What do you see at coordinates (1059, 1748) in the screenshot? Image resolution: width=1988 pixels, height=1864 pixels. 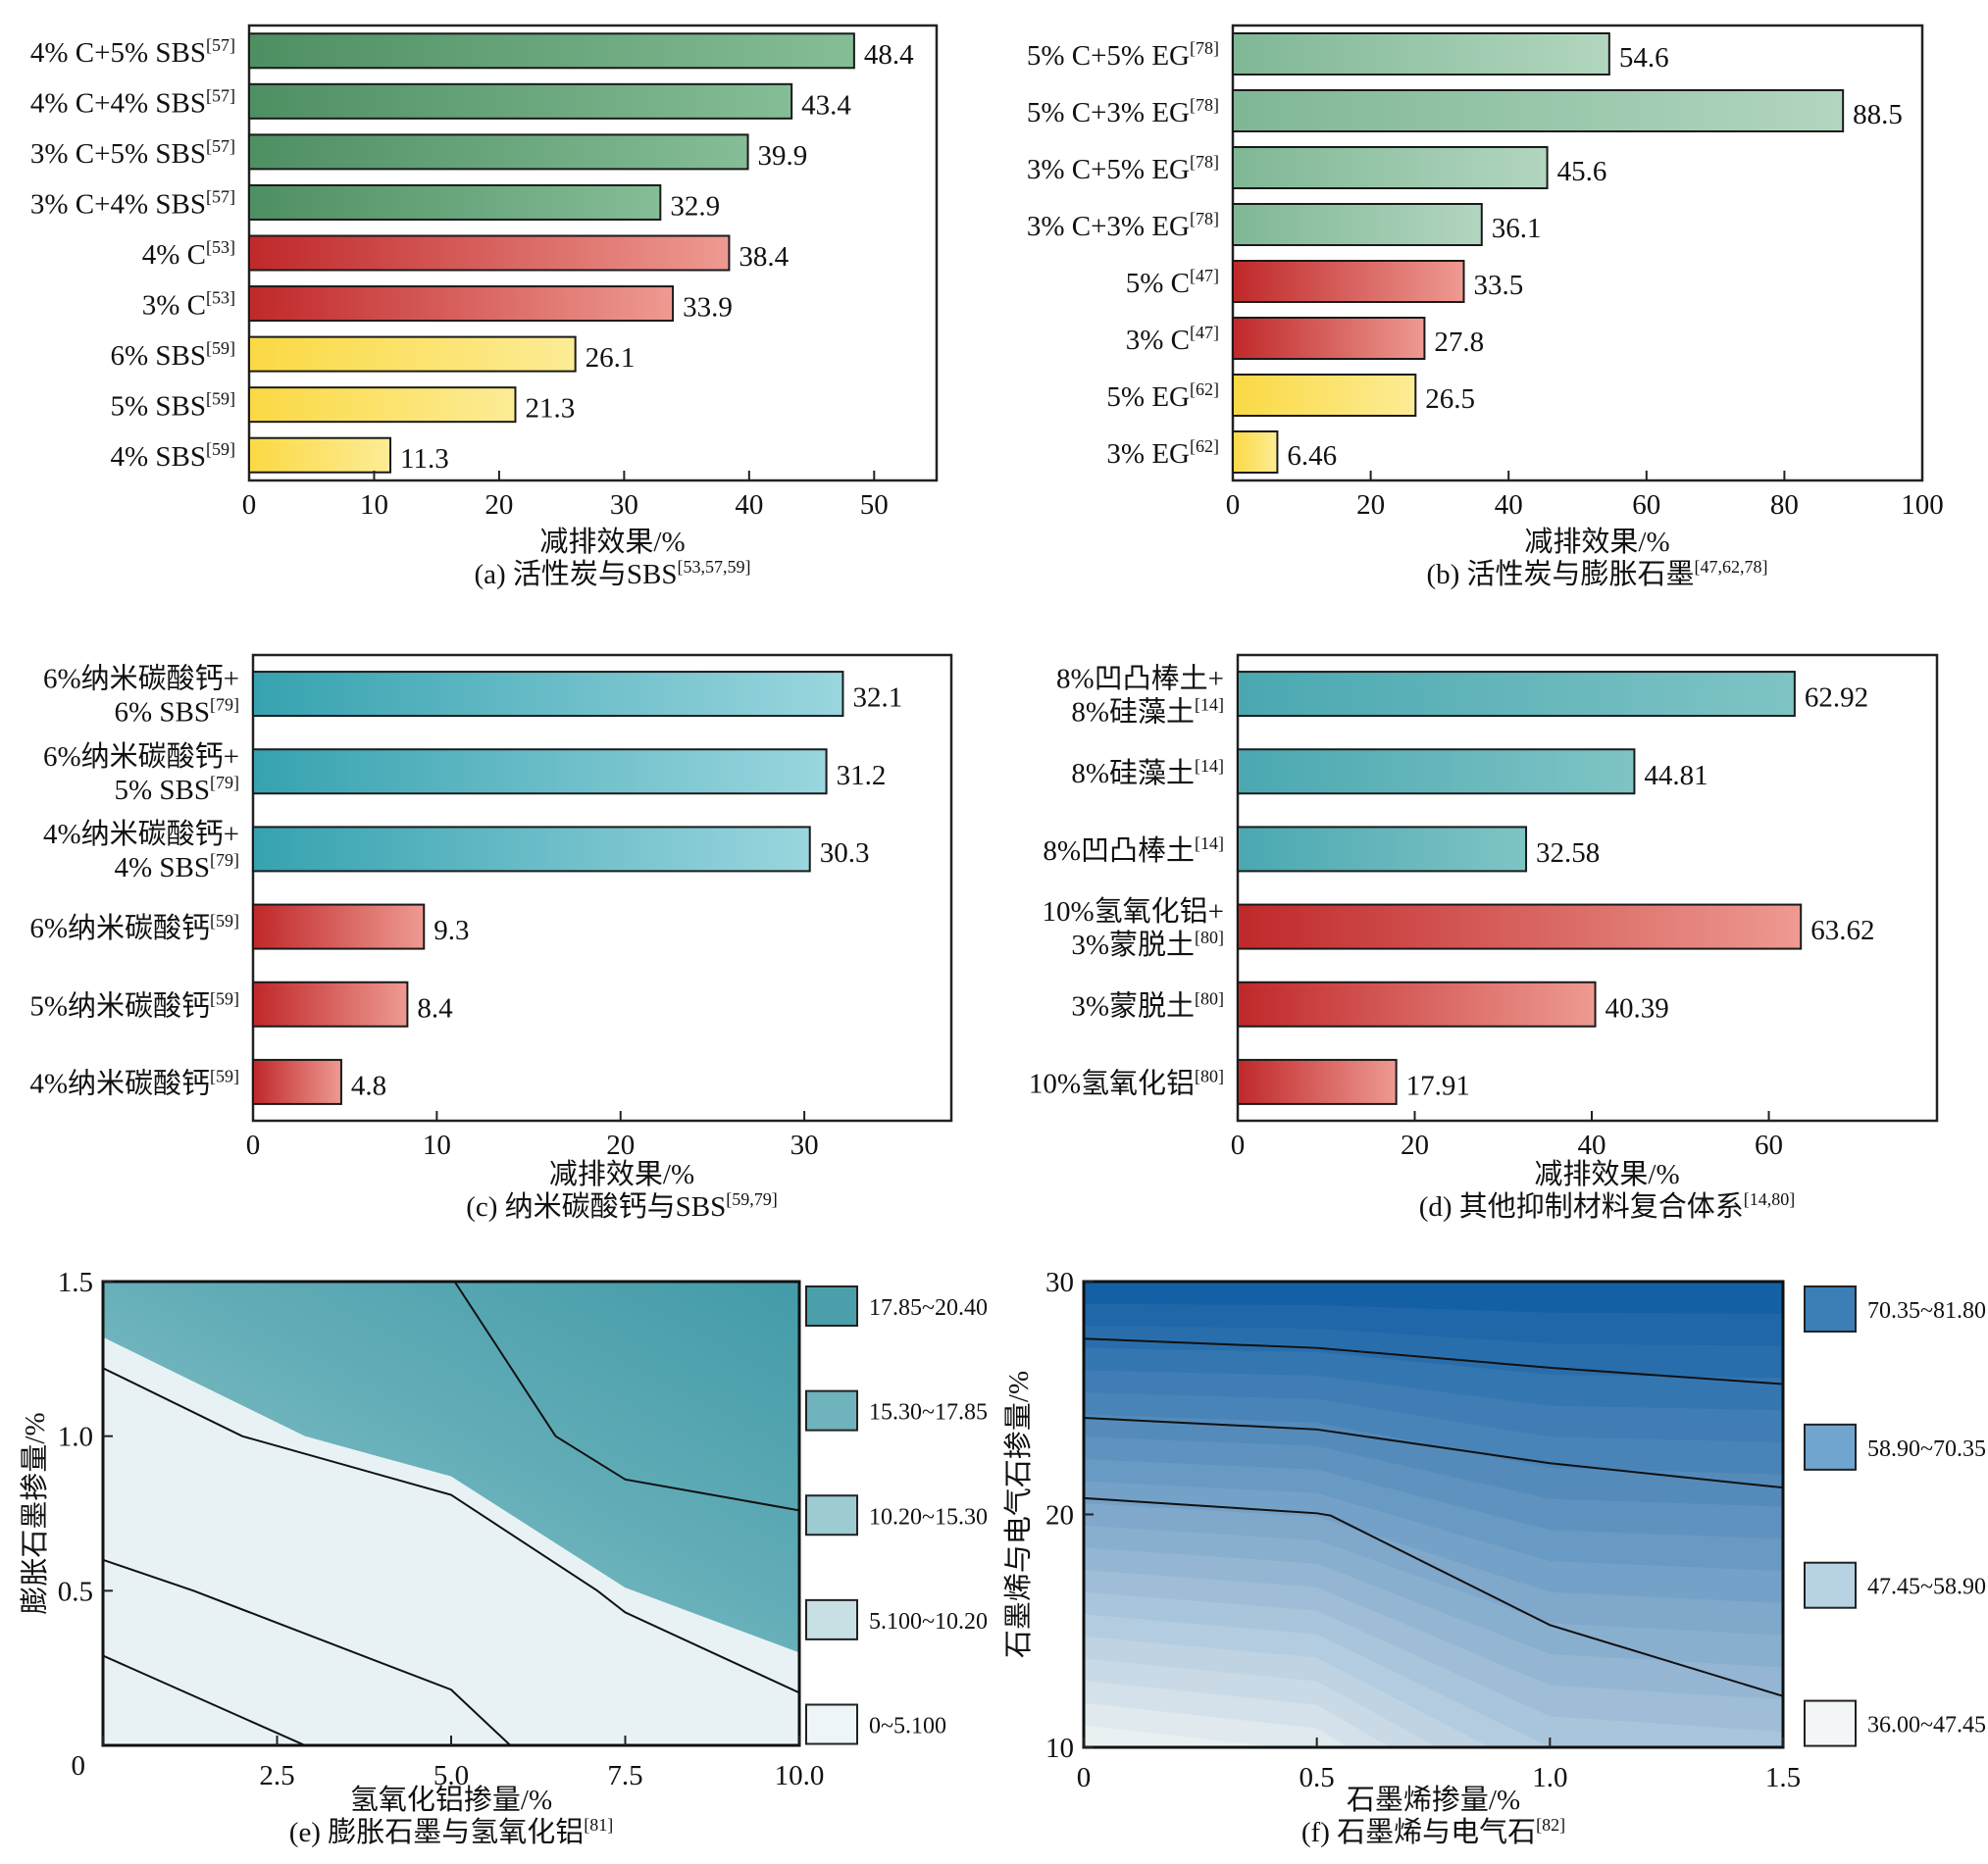 I see `y-tick-label: 10` at bounding box center [1059, 1748].